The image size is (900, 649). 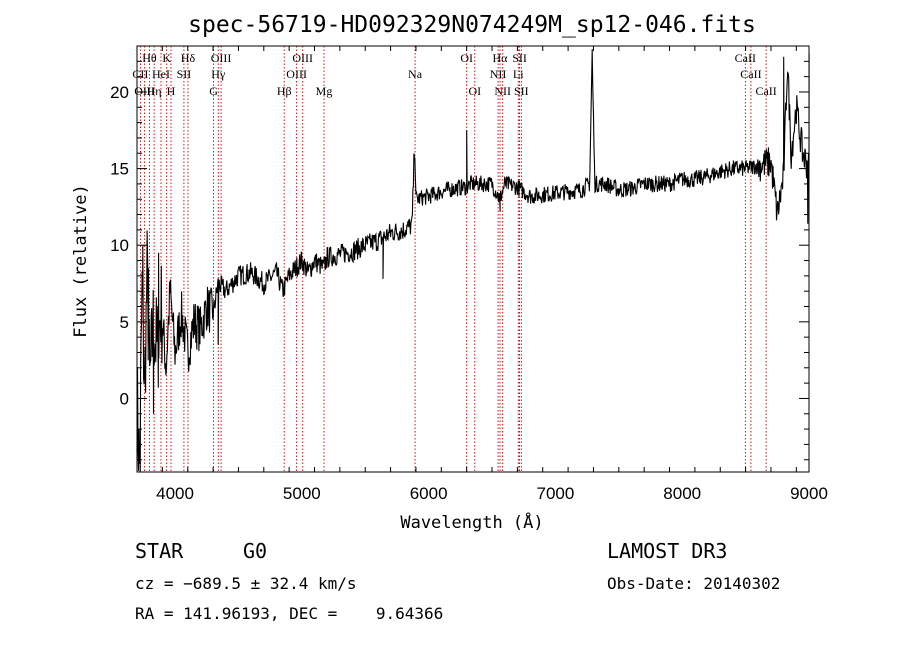 I want to click on line-label-7: SII, so click(x=519, y=58).